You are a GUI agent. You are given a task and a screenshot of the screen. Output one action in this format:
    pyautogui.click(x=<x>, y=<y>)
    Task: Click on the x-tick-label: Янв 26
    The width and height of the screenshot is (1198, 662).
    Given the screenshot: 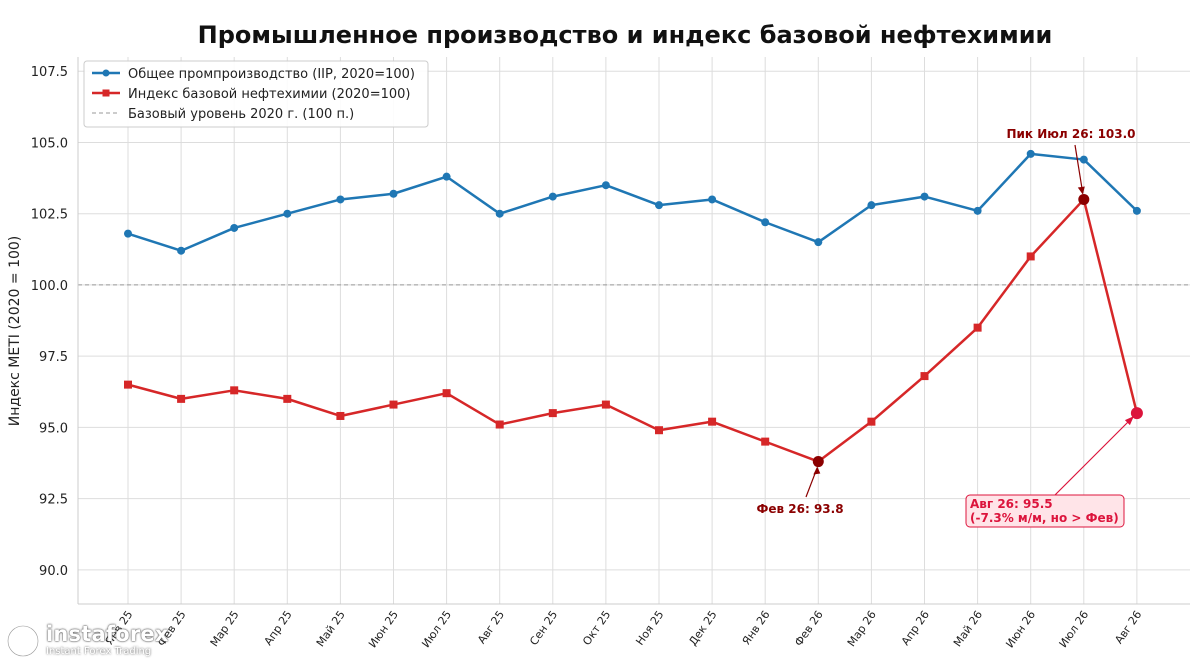 What is the action you would take?
    pyautogui.click(x=756, y=627)
    